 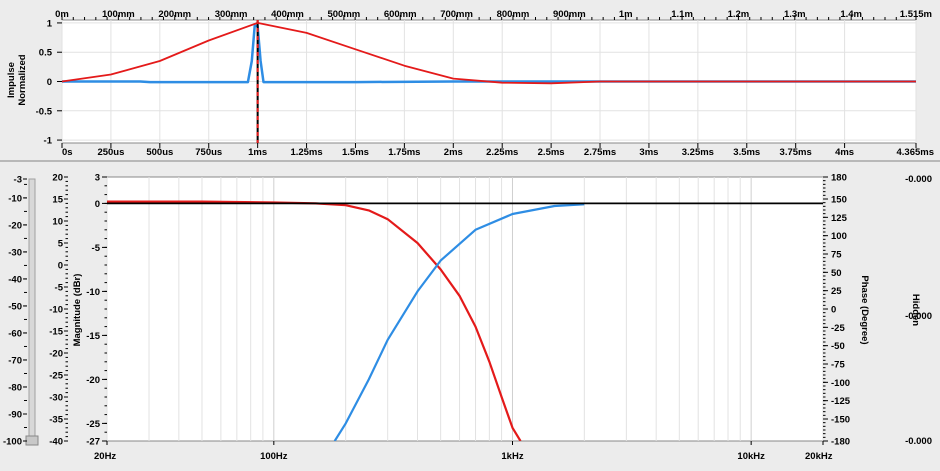 What do you see at coordinates (15, 306) in the screenshot?
I see `slider-tick-label: -50` at bounding box center [15, 306].